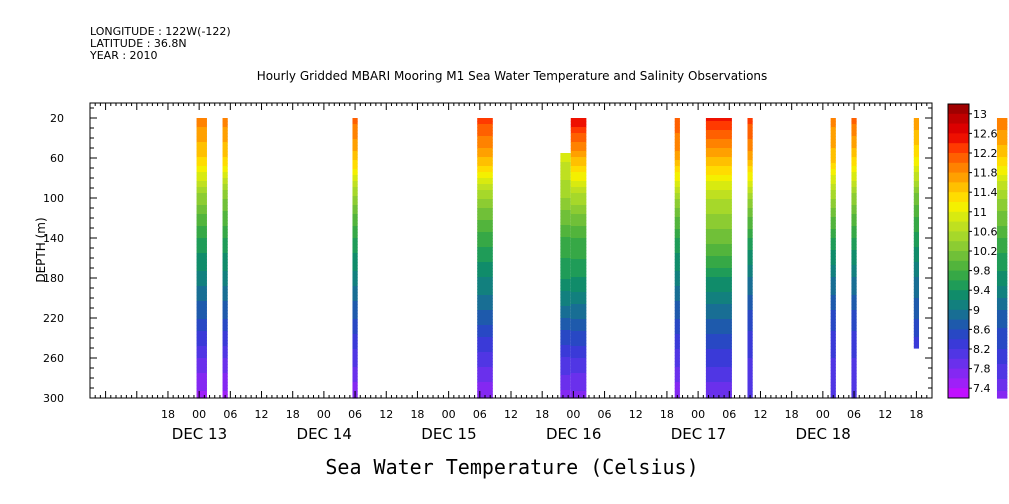 The height and width of the screenshot is (504, 1009). I want to click on x-day-label: DEC 18, so click(822, 434).